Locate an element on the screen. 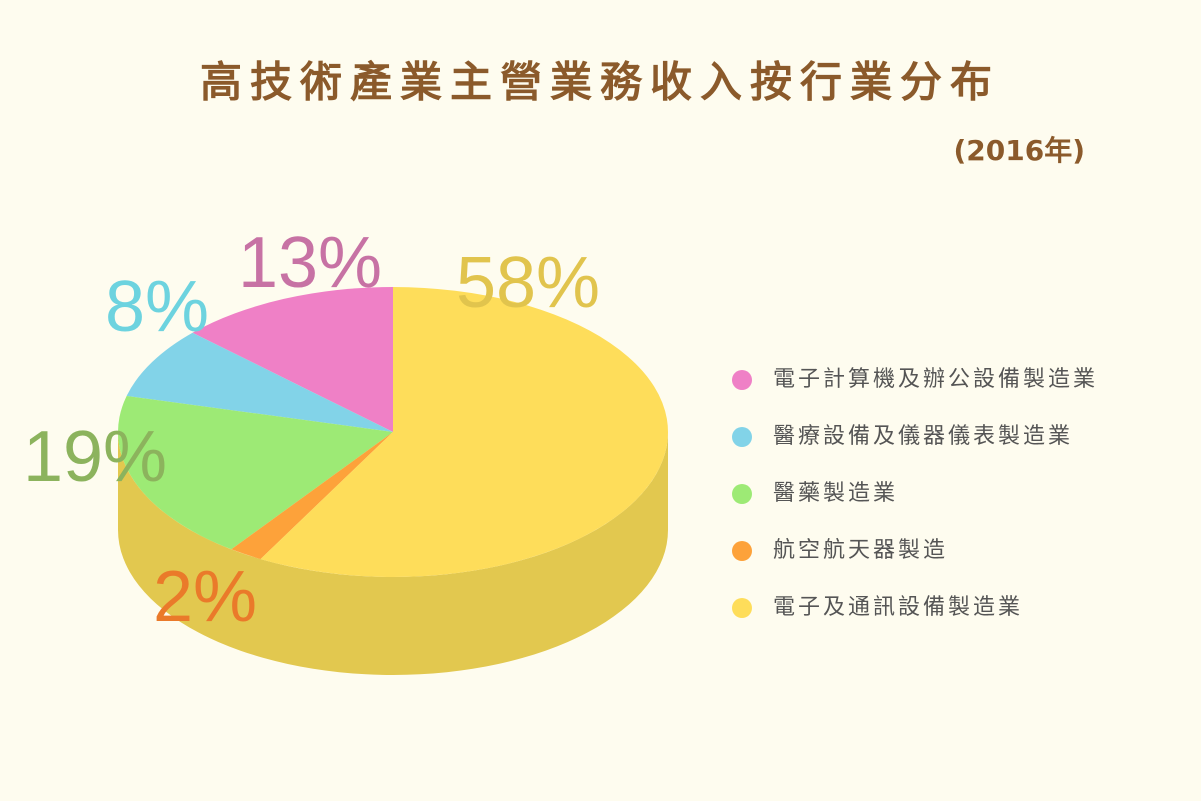 The height and width of the screenshot is (801, 1201). pie-side is located at coordinates (393, 553).